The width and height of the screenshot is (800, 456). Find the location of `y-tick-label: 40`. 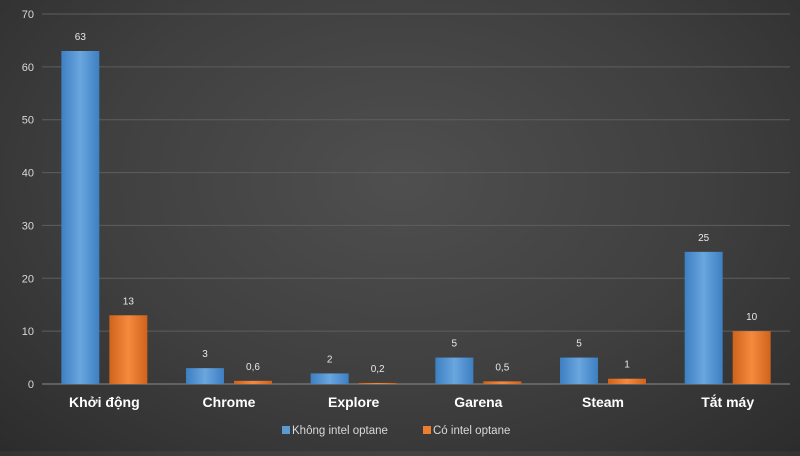

y-tick-label: 40 is located at coordinates (28, 174).